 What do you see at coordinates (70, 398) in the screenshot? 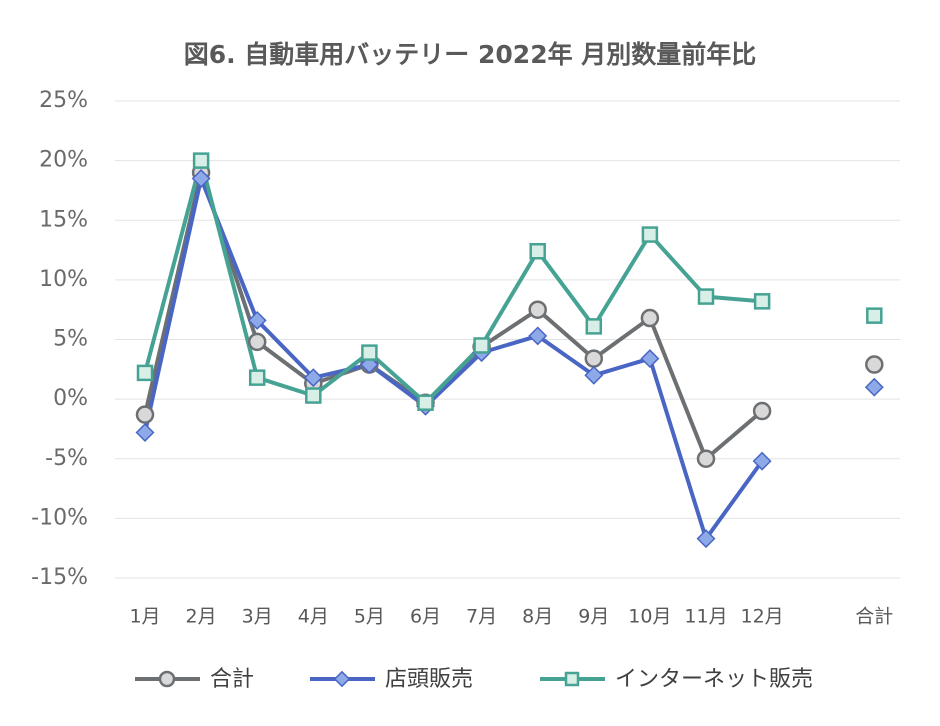
I see `y-tick-label: 0%` at bounding box center [70, 398].